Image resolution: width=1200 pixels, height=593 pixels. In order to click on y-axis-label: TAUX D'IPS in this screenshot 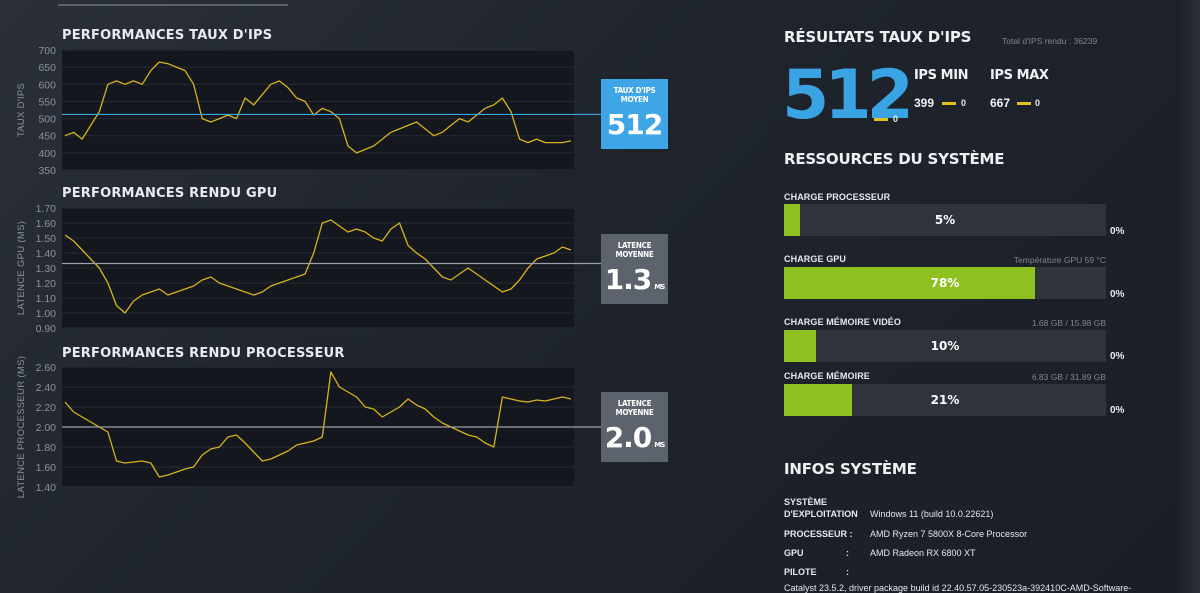, I will do `click(21, 110)`.